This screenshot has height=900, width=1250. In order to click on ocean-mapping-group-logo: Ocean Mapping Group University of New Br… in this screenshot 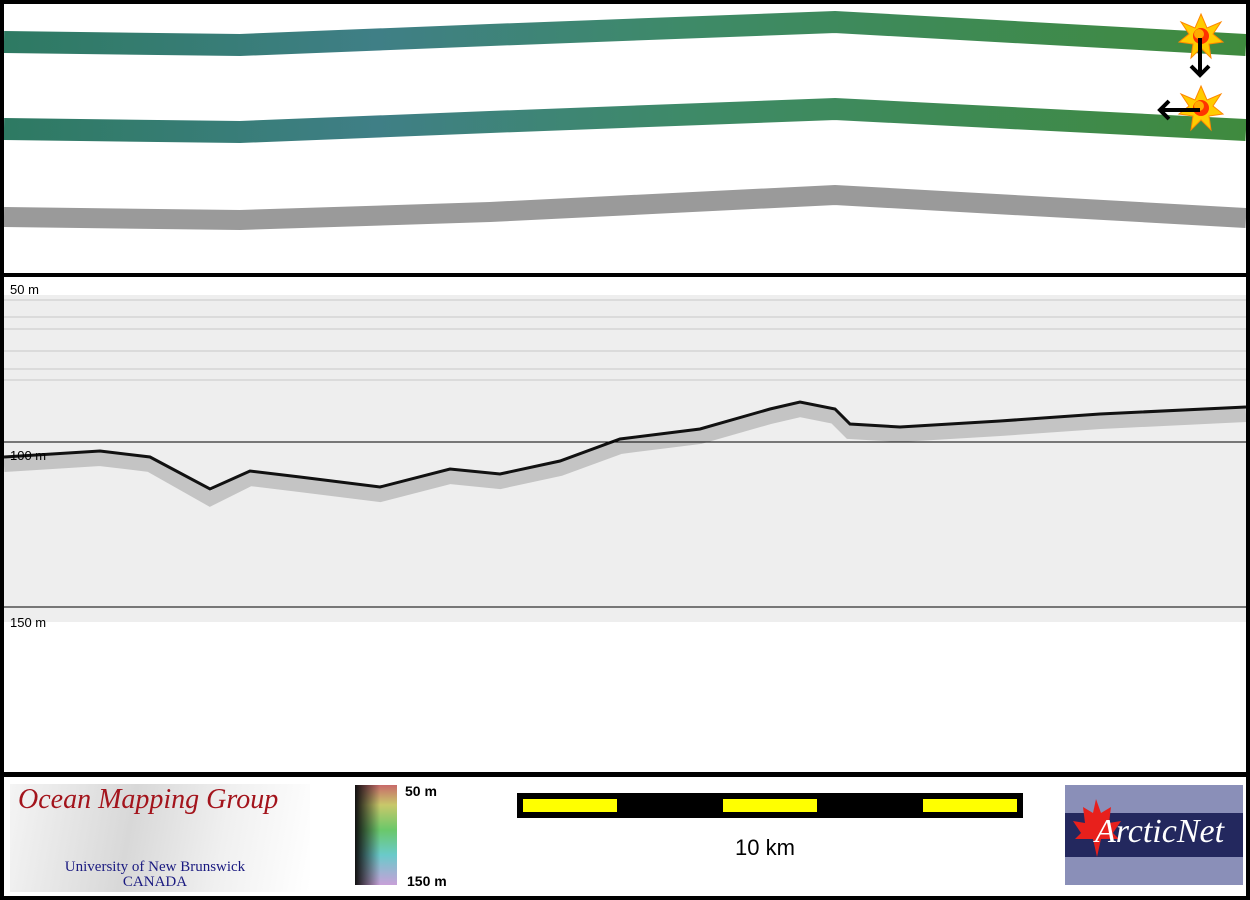, I will do `click(160, 838)`.